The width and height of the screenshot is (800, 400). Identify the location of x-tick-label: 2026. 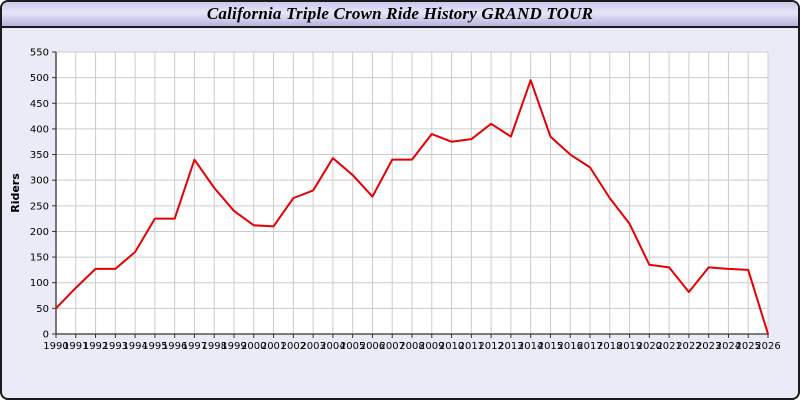
(767, 346).